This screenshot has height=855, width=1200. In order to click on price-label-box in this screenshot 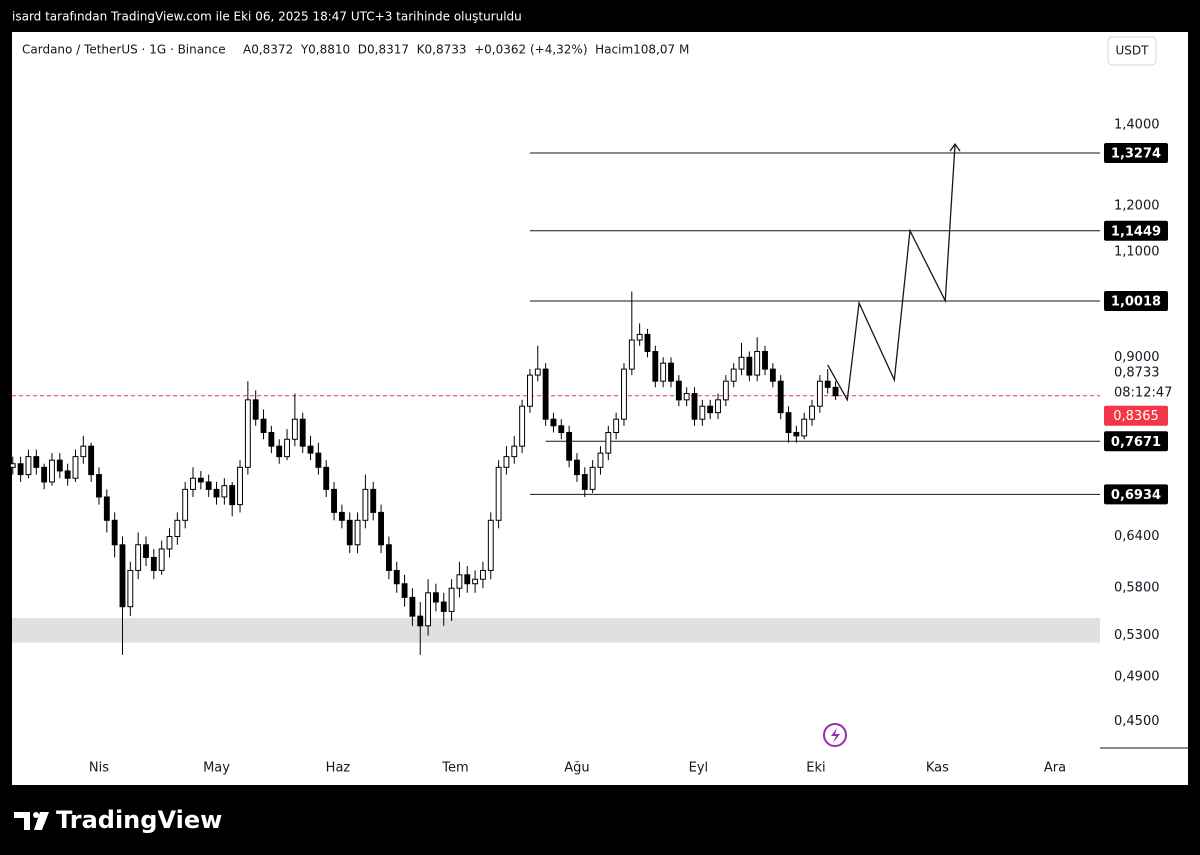, I will do `click(1136, 415)`.